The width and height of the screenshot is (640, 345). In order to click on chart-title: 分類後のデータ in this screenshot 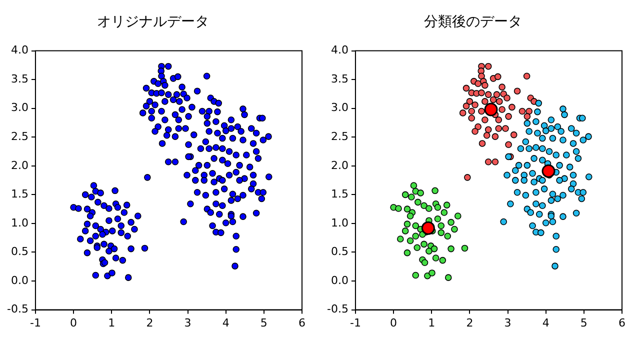, I will do `click(473, 22)`.